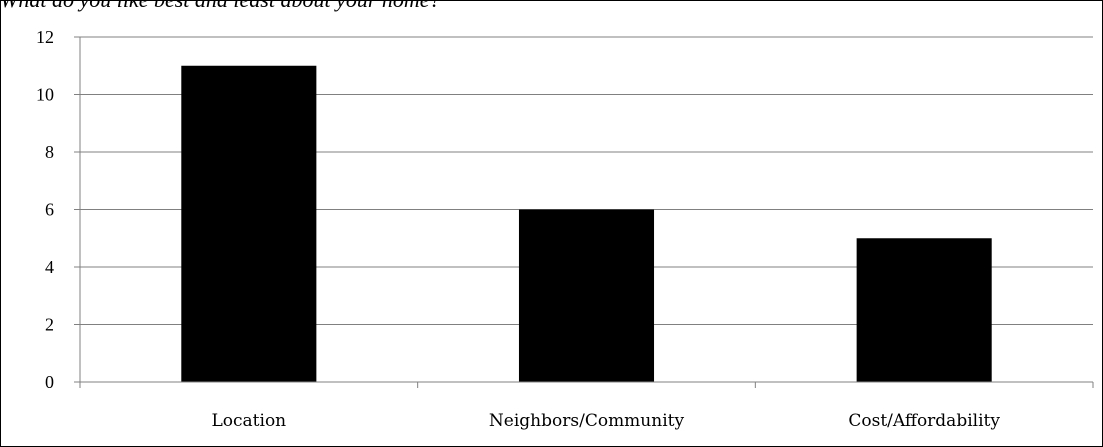  Describe the element at coordinates (924, 310) in the screenshot. I see `bar-cost-affordability` at that location.